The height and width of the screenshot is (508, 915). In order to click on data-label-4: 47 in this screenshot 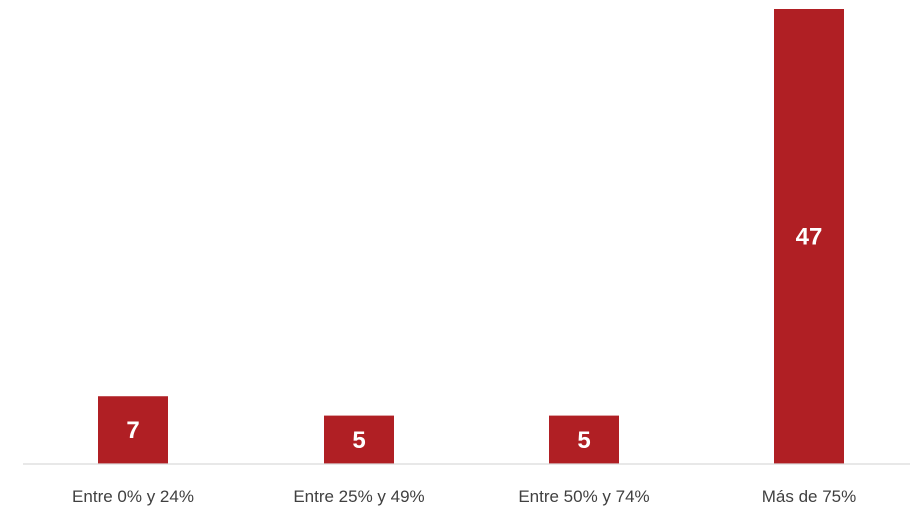, I will do `click(809, 237)`.